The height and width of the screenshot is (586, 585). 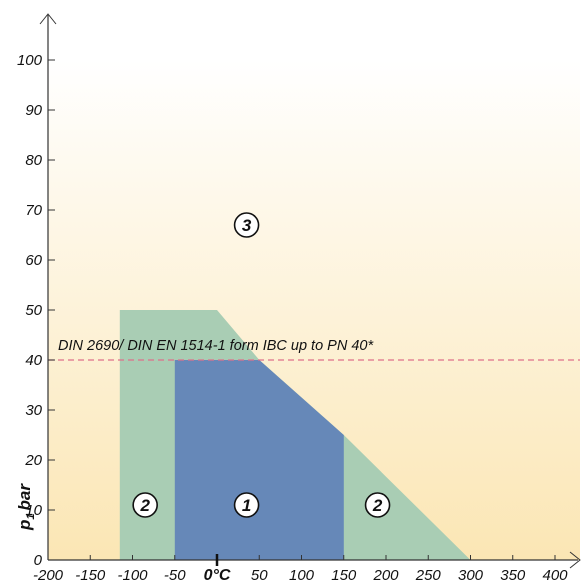 I want to click on y-axis-title-sub: 1, so click(x=31, y=516).